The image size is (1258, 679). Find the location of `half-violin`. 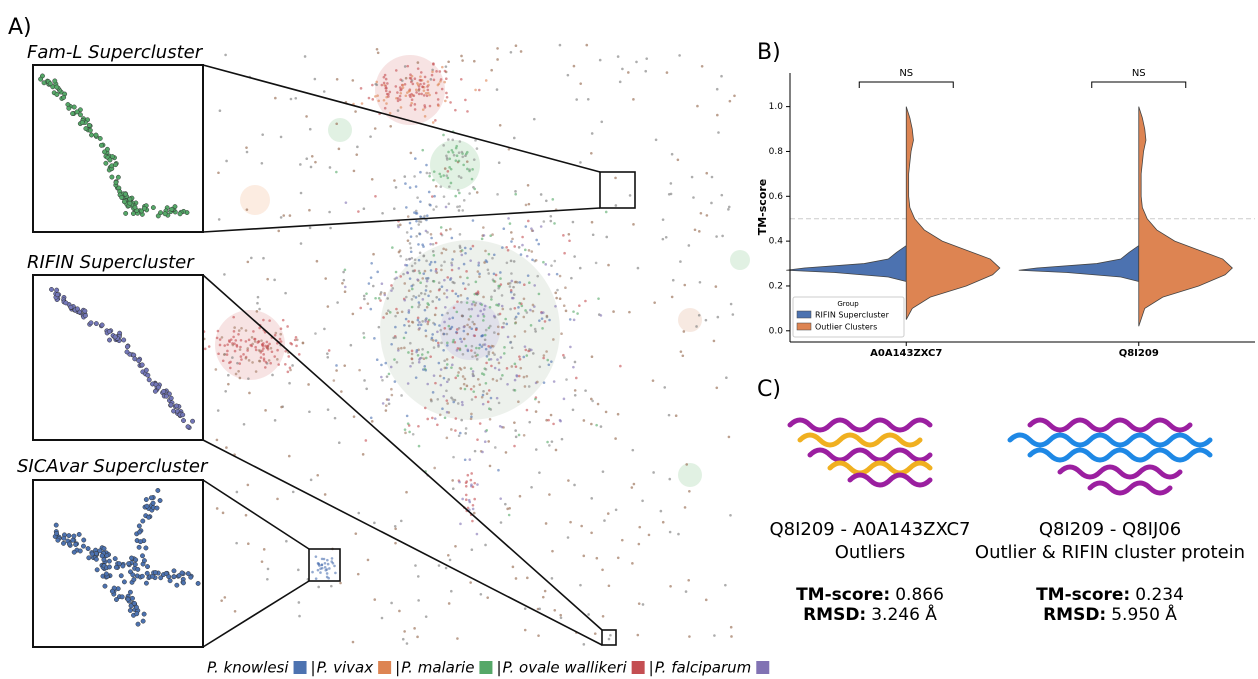

half-violin is located at coordinates (953, 213).